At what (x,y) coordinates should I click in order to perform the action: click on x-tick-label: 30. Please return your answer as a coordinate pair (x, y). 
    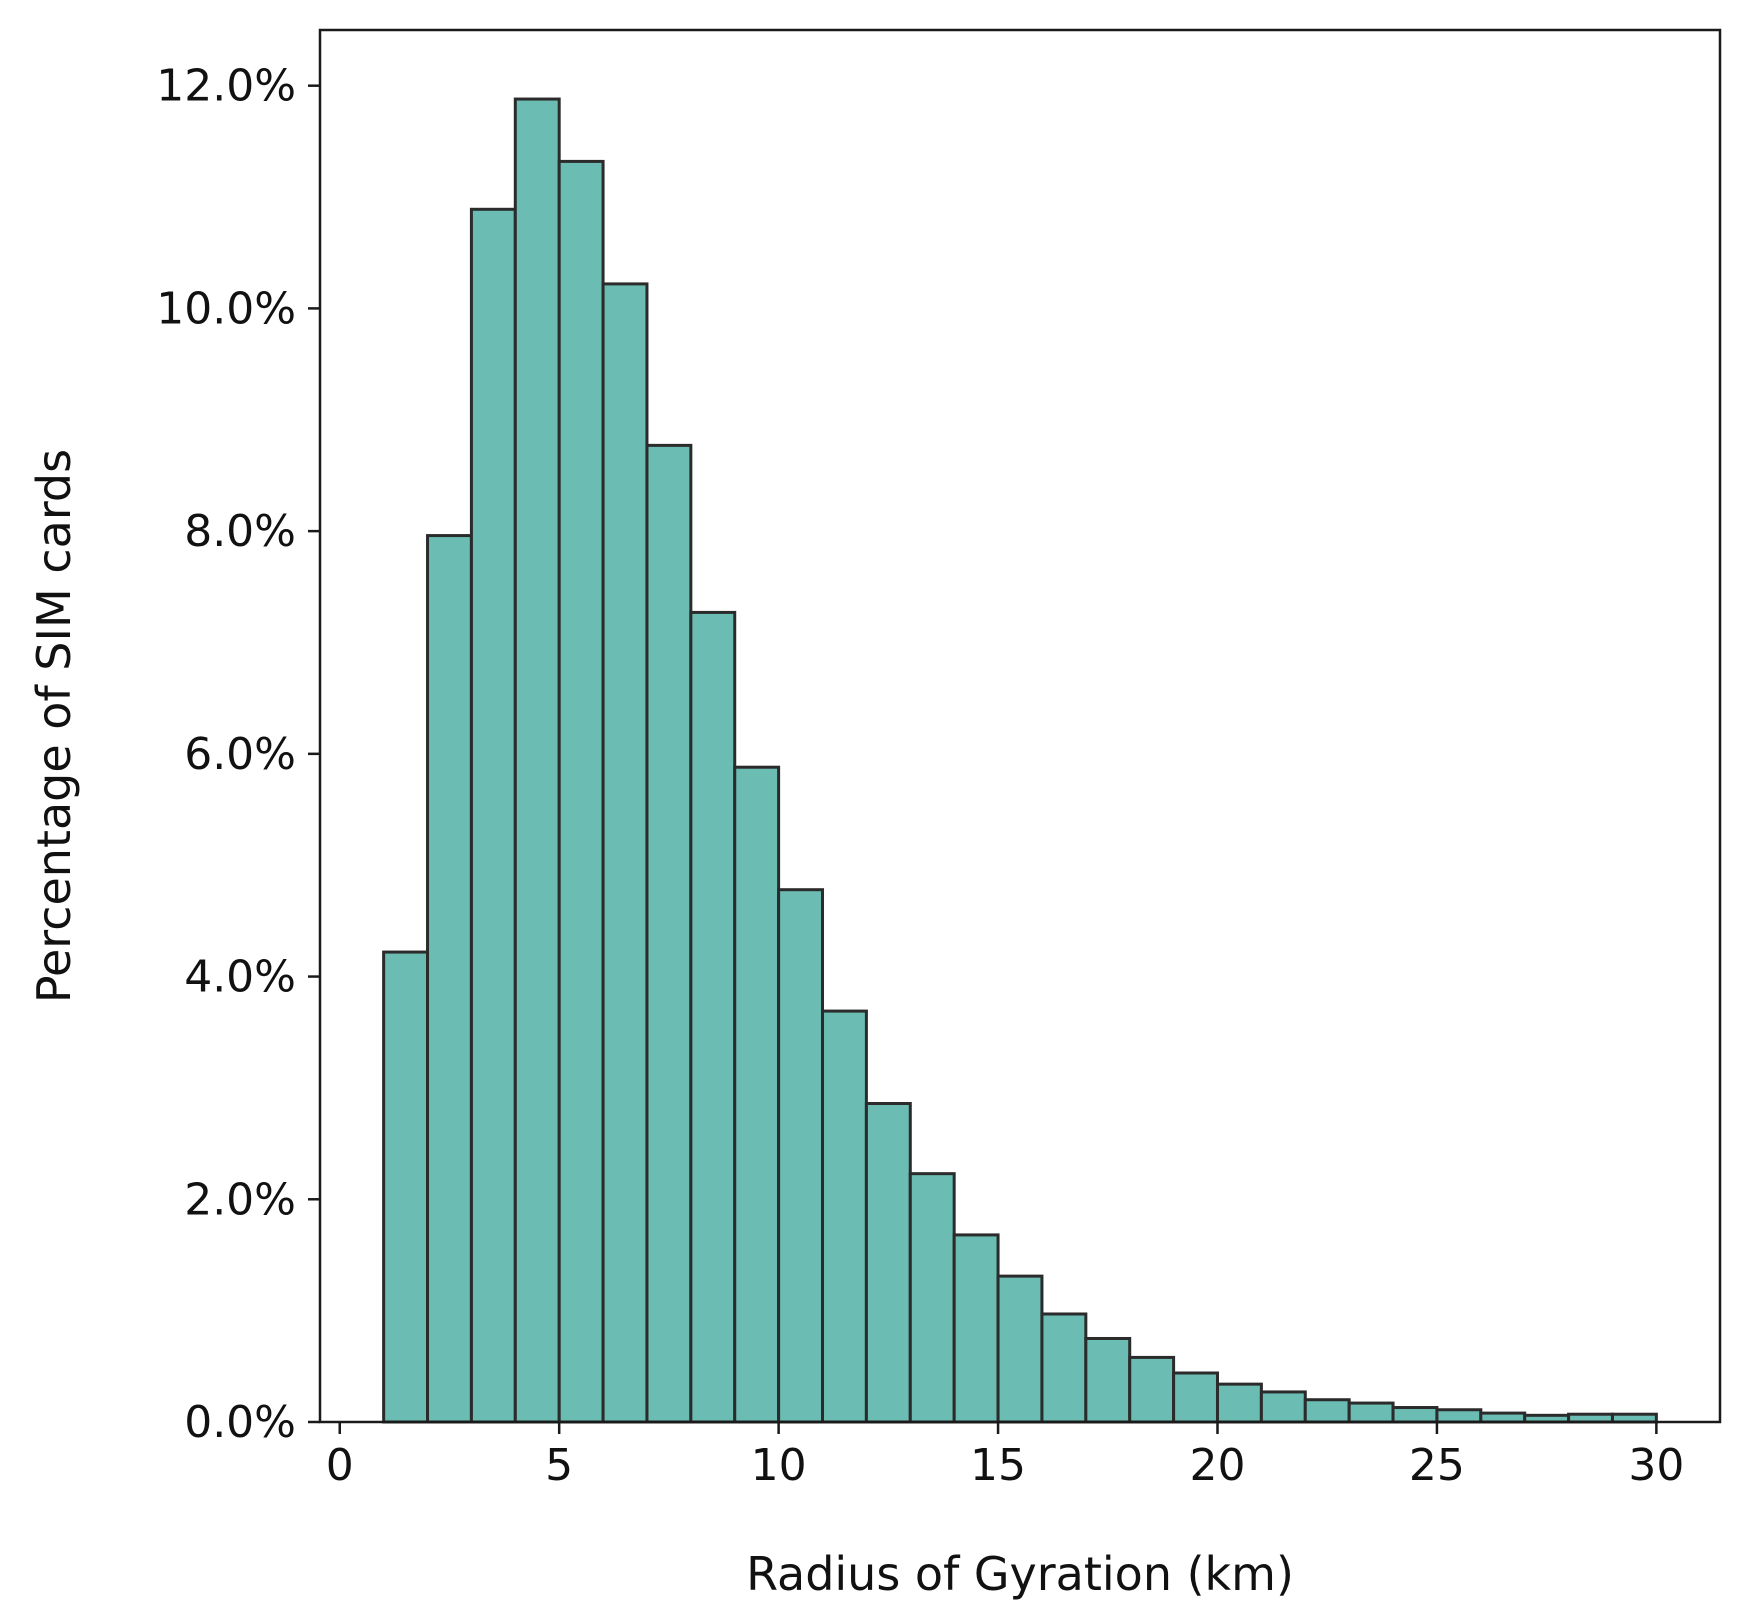
    Looking at the image, I should click on (1656, 1465).